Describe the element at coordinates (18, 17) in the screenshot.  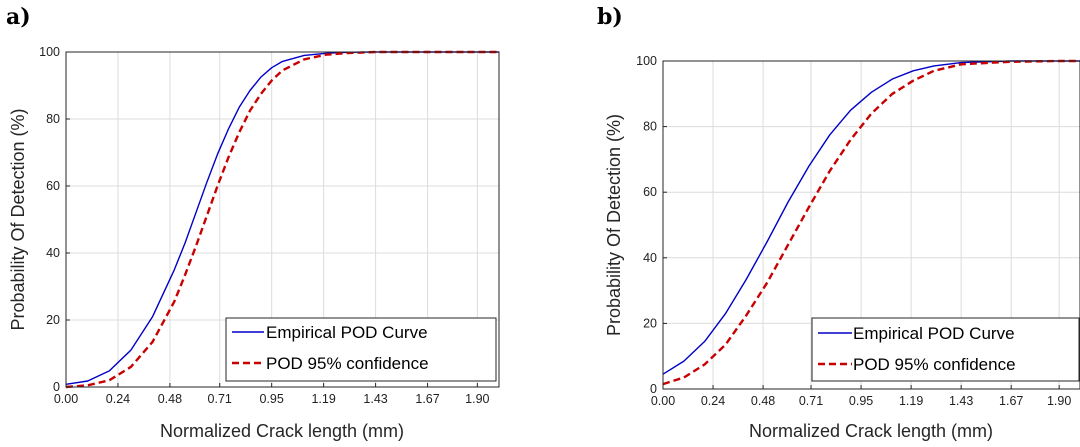
I see `panel-label: a)` at that location.